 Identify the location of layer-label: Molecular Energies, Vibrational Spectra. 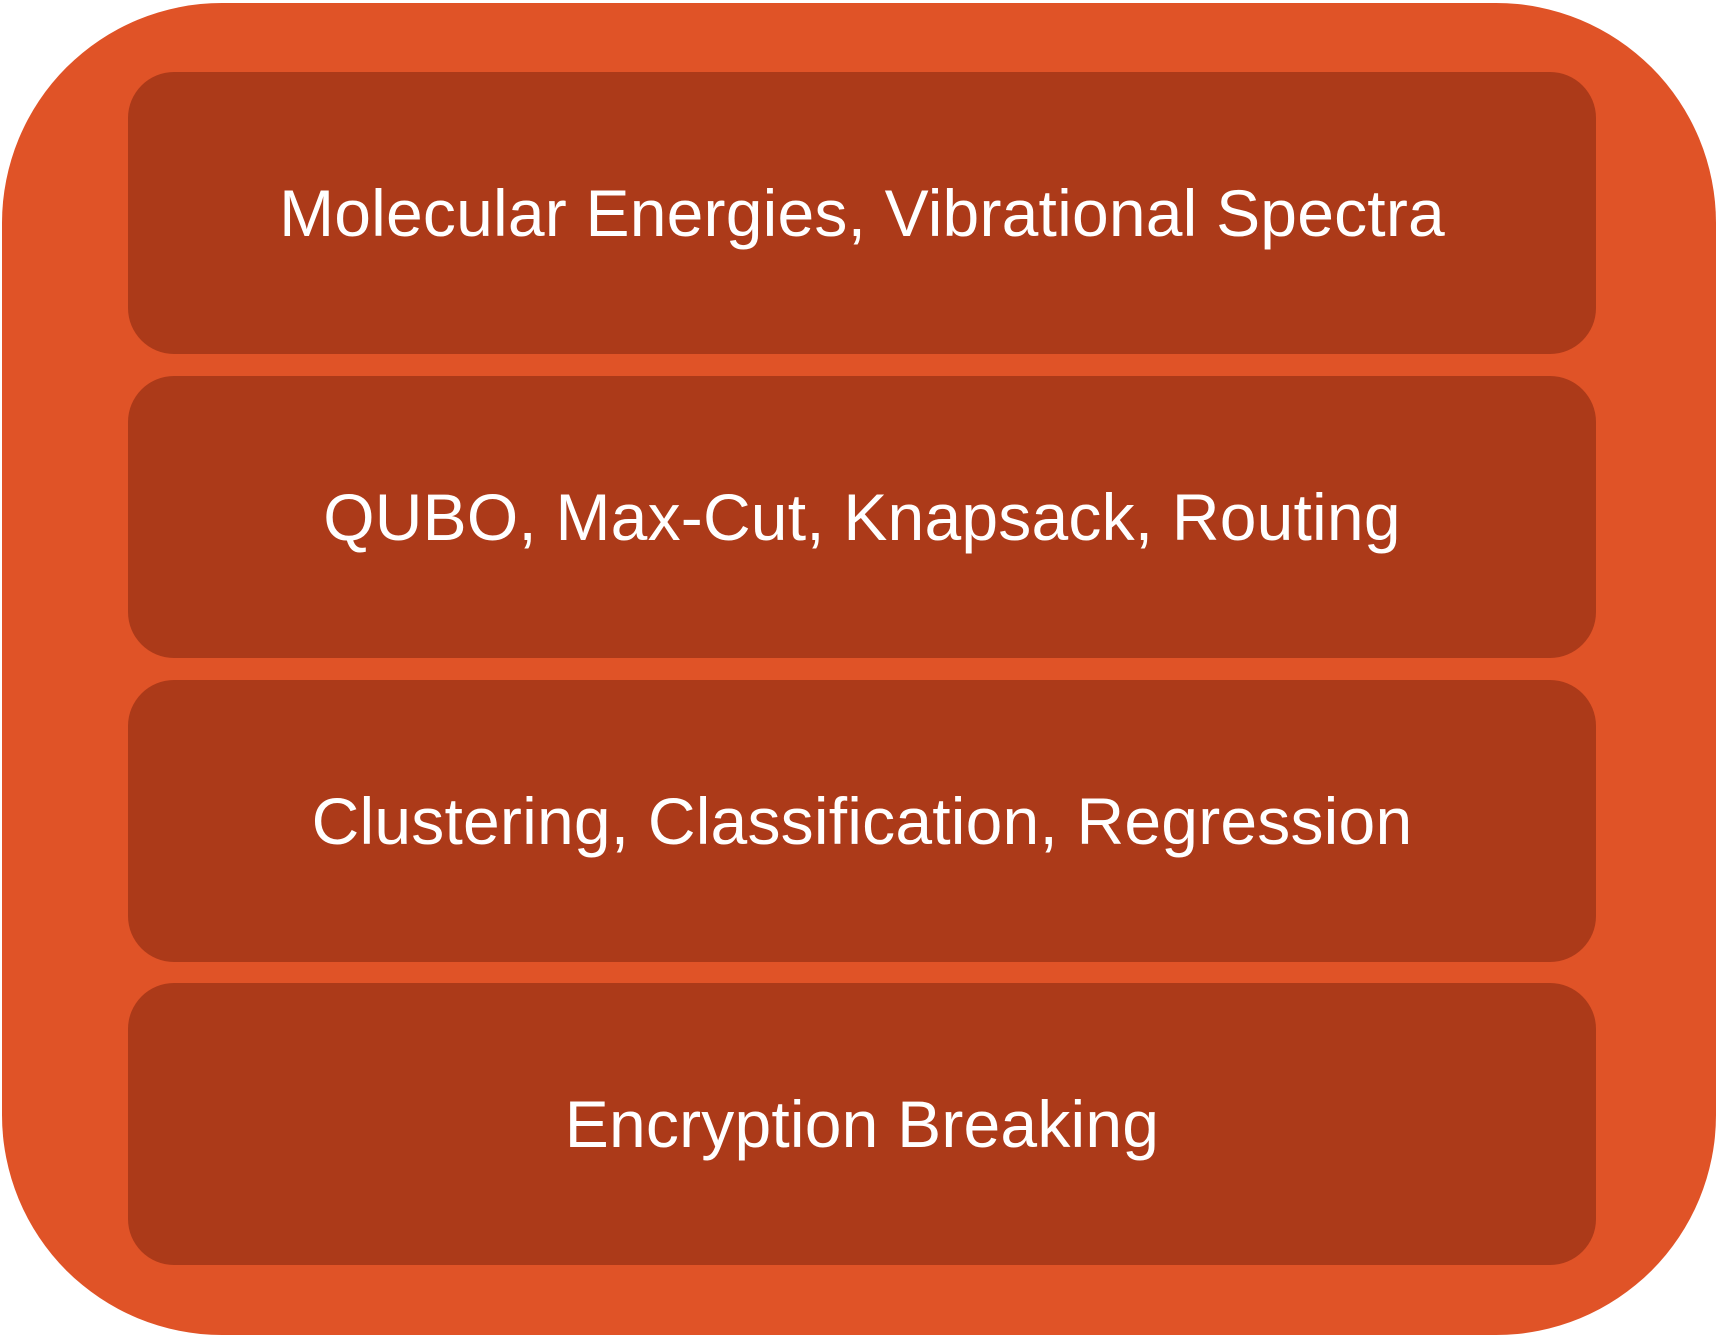
(862, 213).